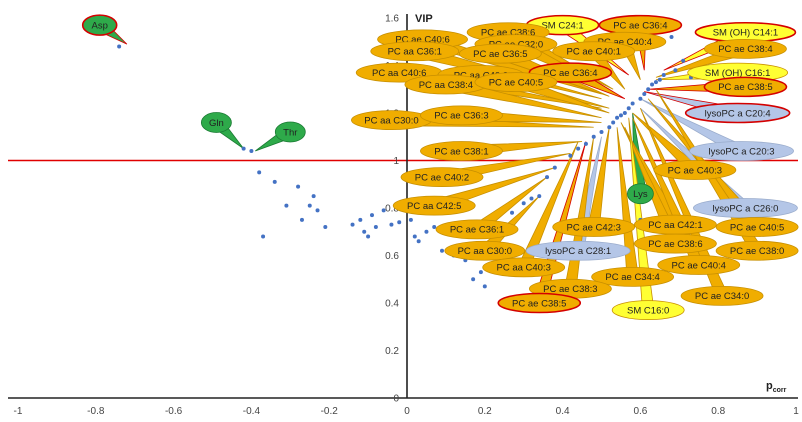 The width and height of the screenshot is (802, 422). What do you see at coordinates (737, 73) in the screenshot?
I see `annotation-label: SM (OH) C16:1` at bounding box center [737, 73].